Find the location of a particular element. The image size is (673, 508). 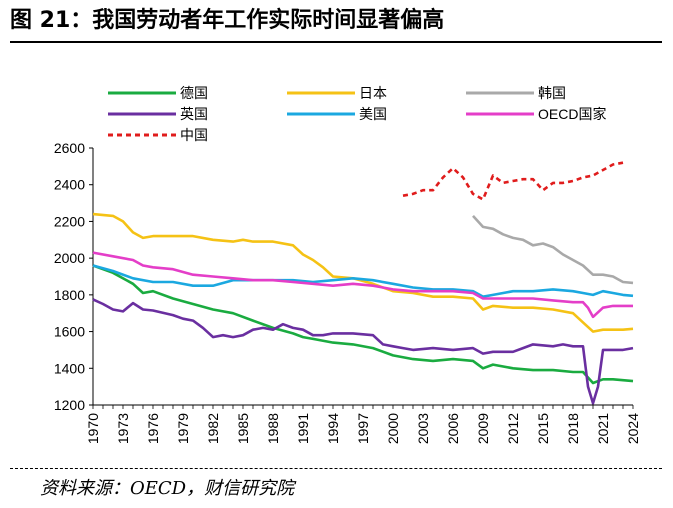

legend-label-3: 英国 is located at coordinates (194, 114).